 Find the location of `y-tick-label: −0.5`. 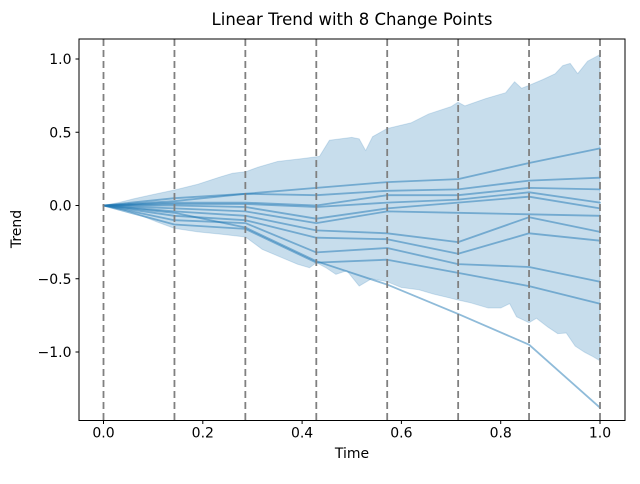

y-tick-label: −0.5 is located at coordinates (55, 280).